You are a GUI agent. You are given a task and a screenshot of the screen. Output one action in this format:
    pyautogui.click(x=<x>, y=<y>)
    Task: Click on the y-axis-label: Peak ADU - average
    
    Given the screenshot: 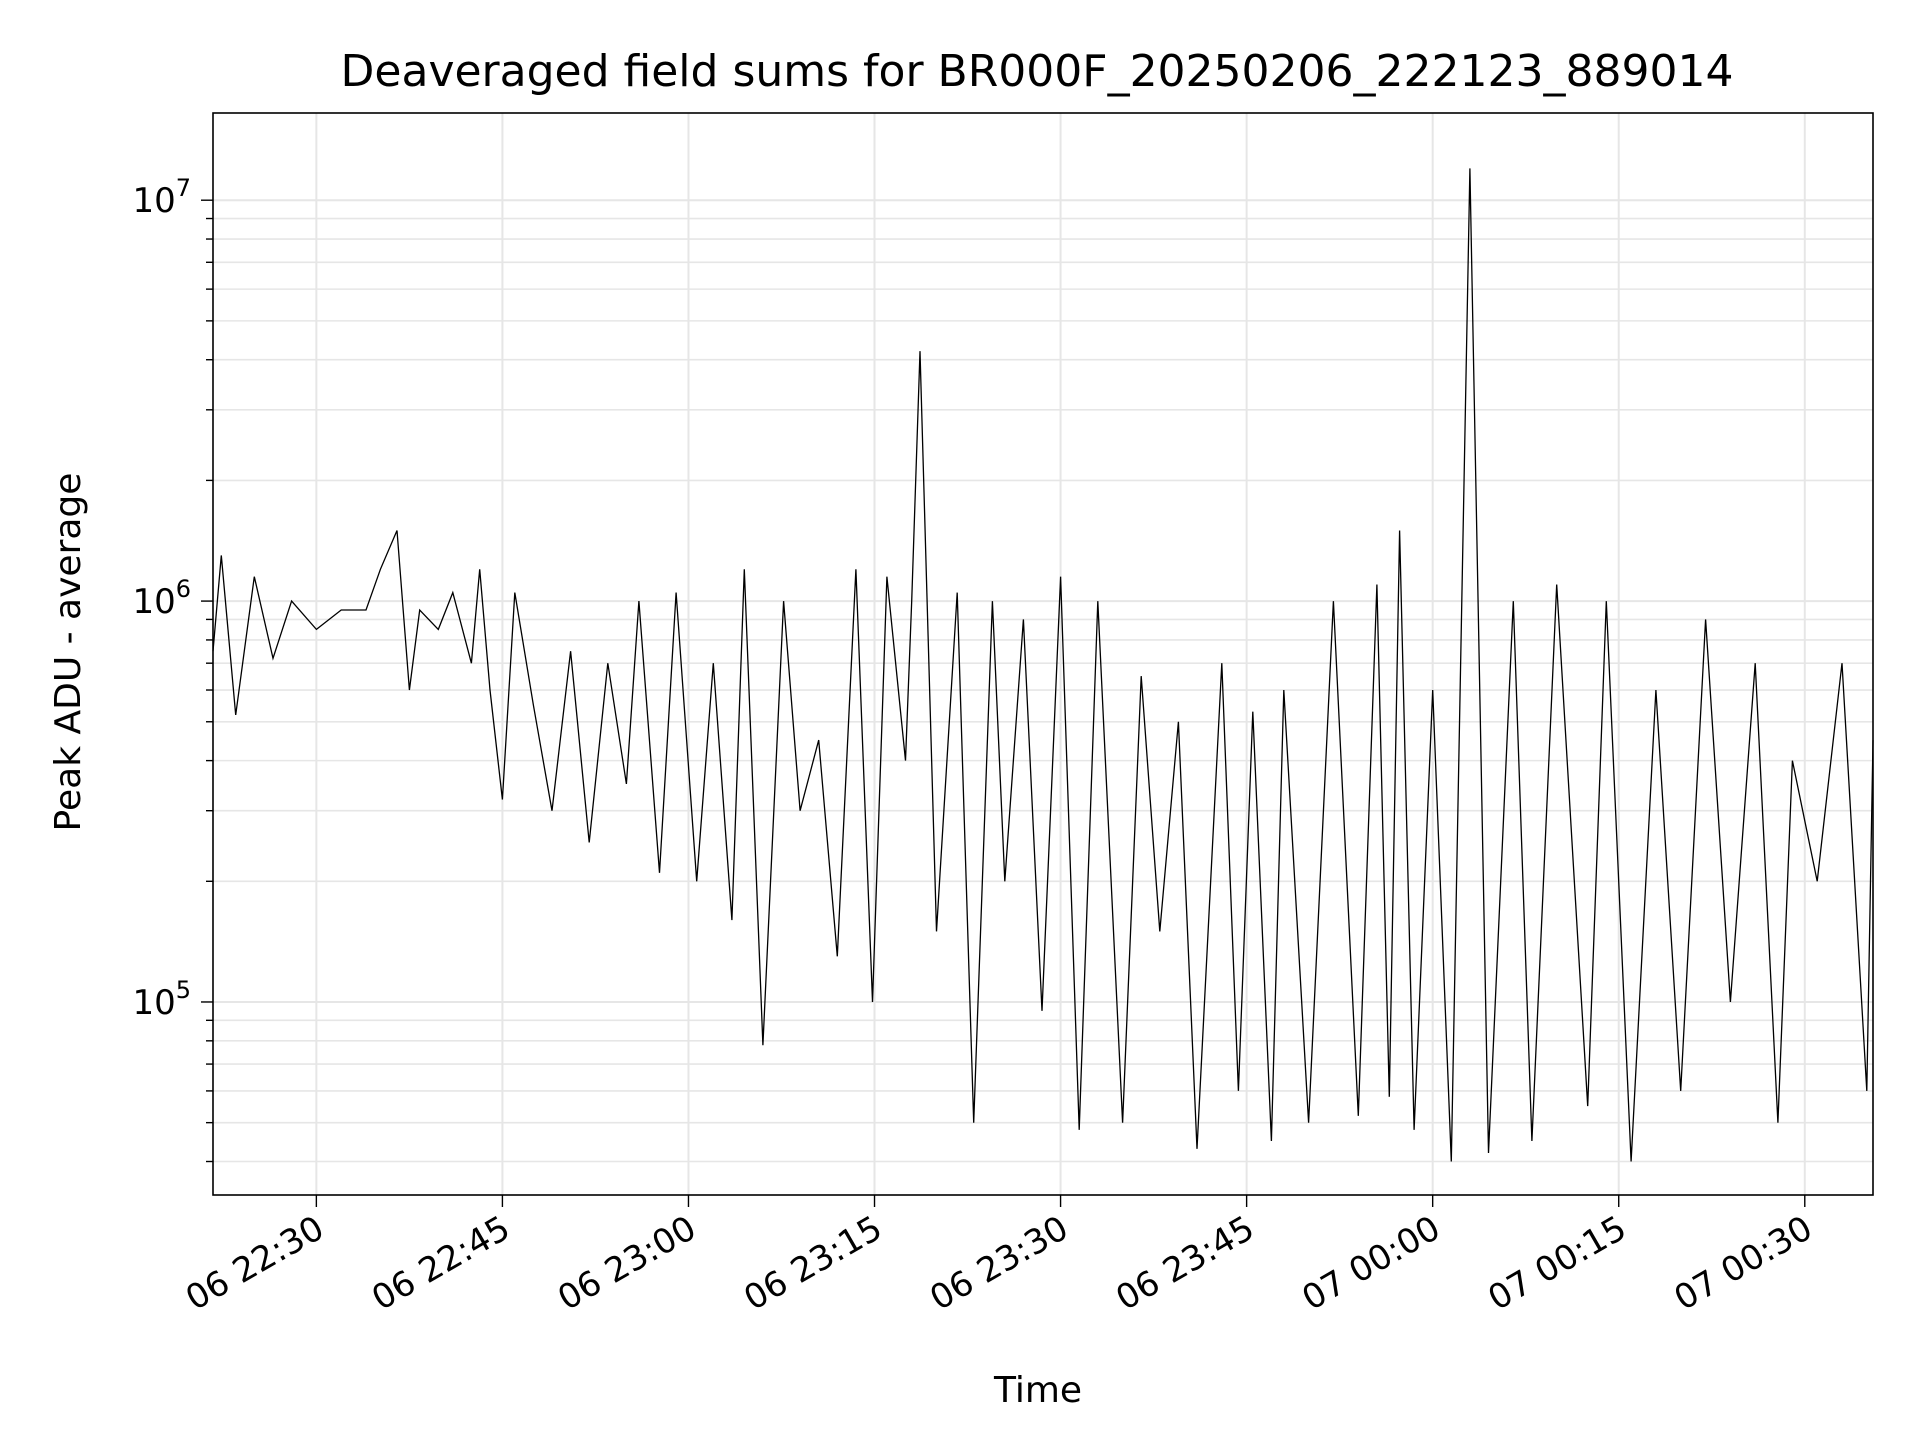 What is the action you would take?
    pyautogui.click(x=68, y=652)
    